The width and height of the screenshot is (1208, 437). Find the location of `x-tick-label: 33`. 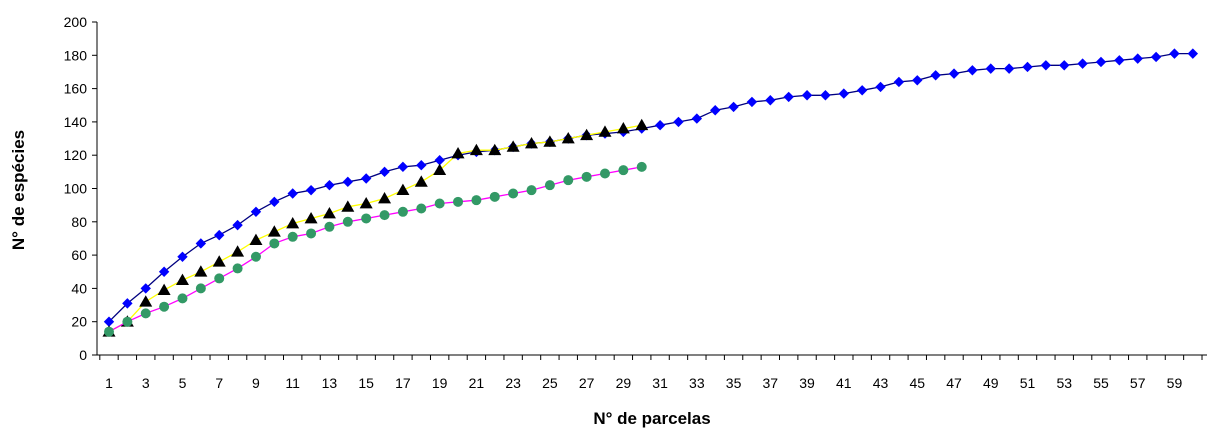

x-tick-label: 33 is located at coordinates (697, 383).